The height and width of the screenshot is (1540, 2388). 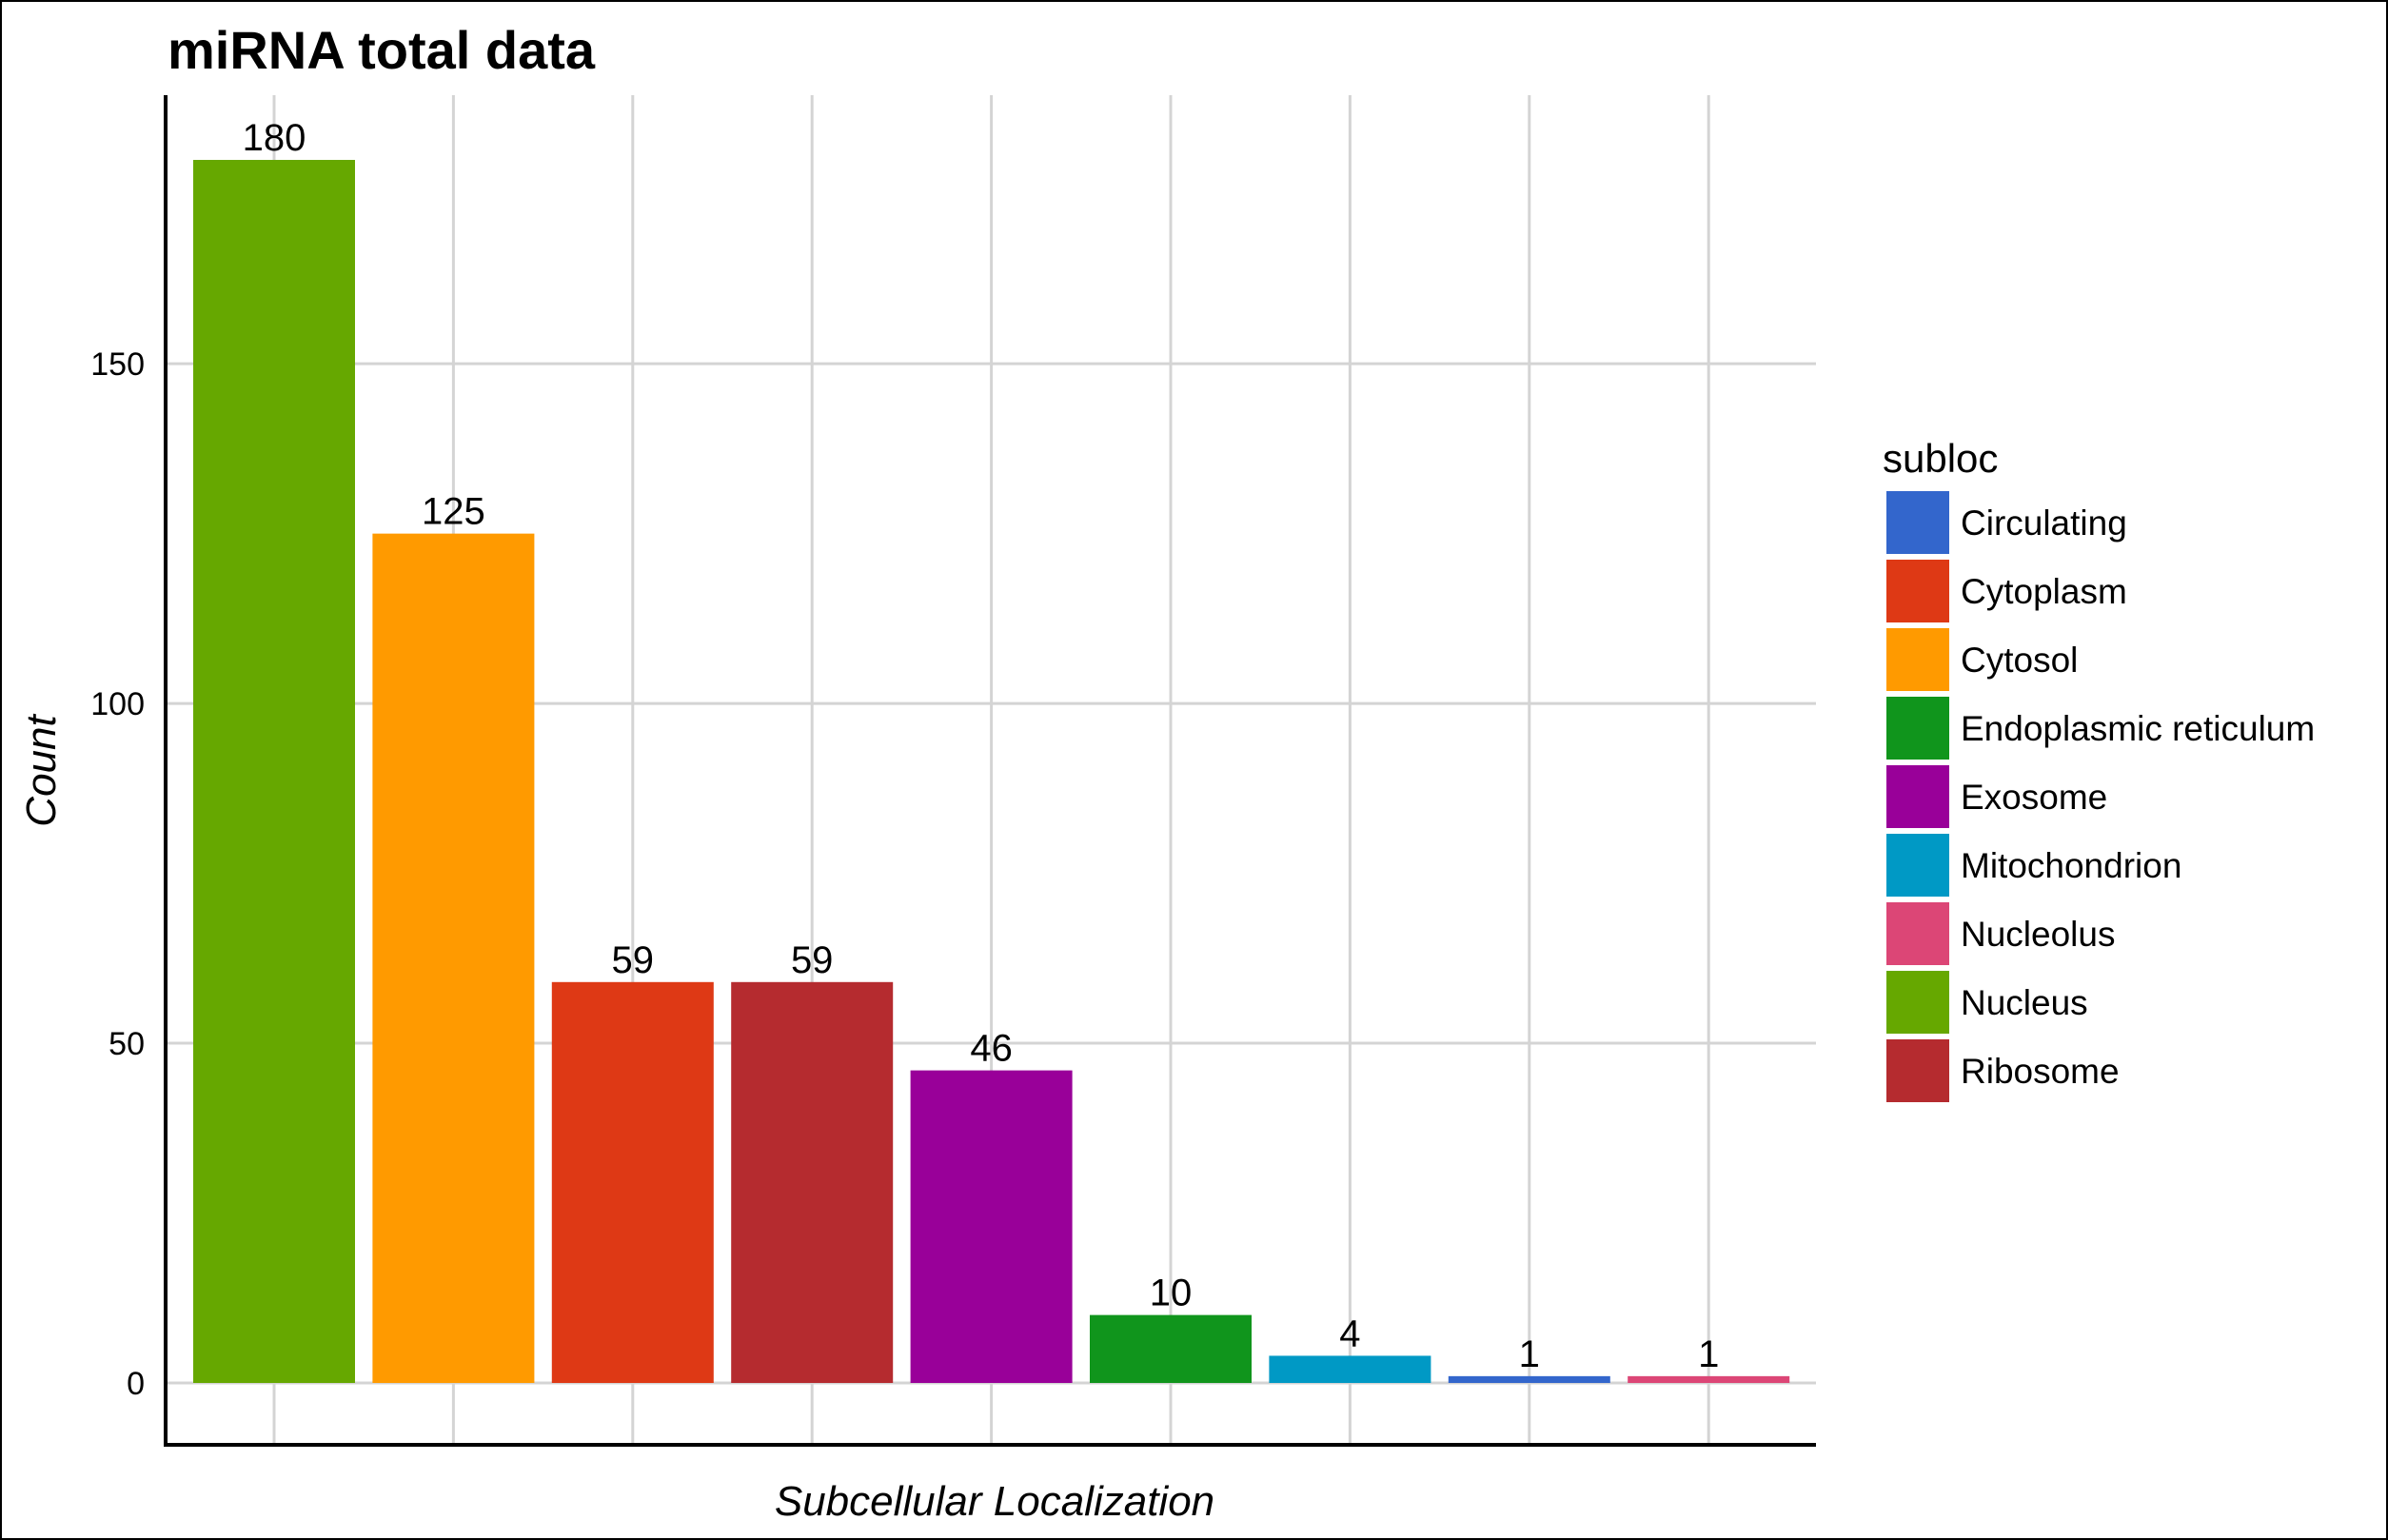 I want to click on legend-label: Mitochondrion, so click(x=2071, y=865).